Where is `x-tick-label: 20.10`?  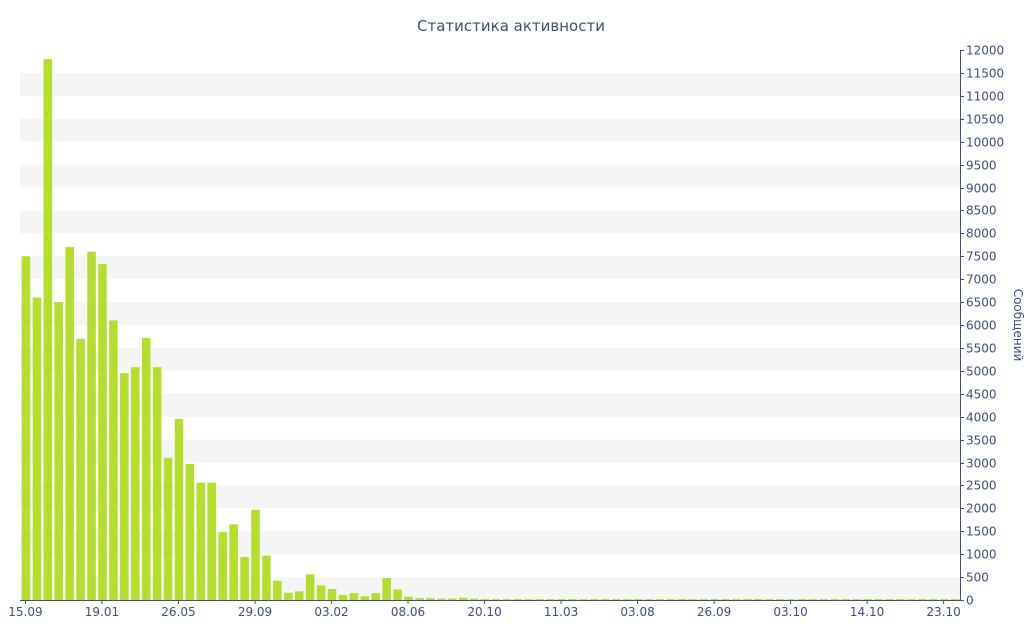 x-tick-label: 20.10 is located at coordinates (484, 612).